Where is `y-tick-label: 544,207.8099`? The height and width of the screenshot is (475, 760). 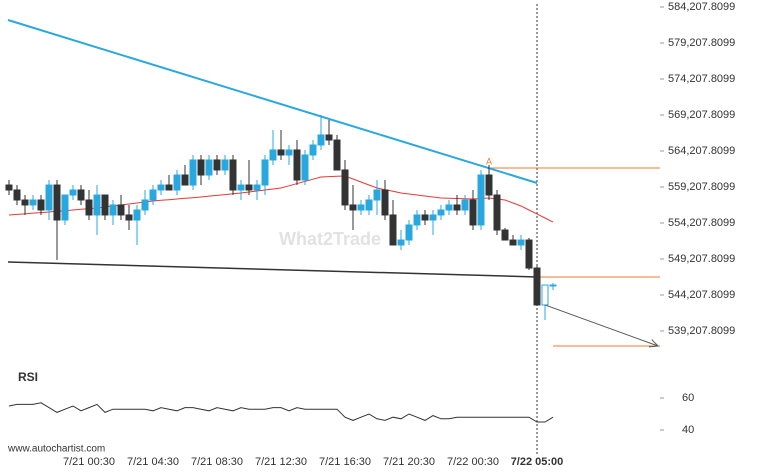
y-tick-label: 544,207.8099 is located at coordinates (701, 295).